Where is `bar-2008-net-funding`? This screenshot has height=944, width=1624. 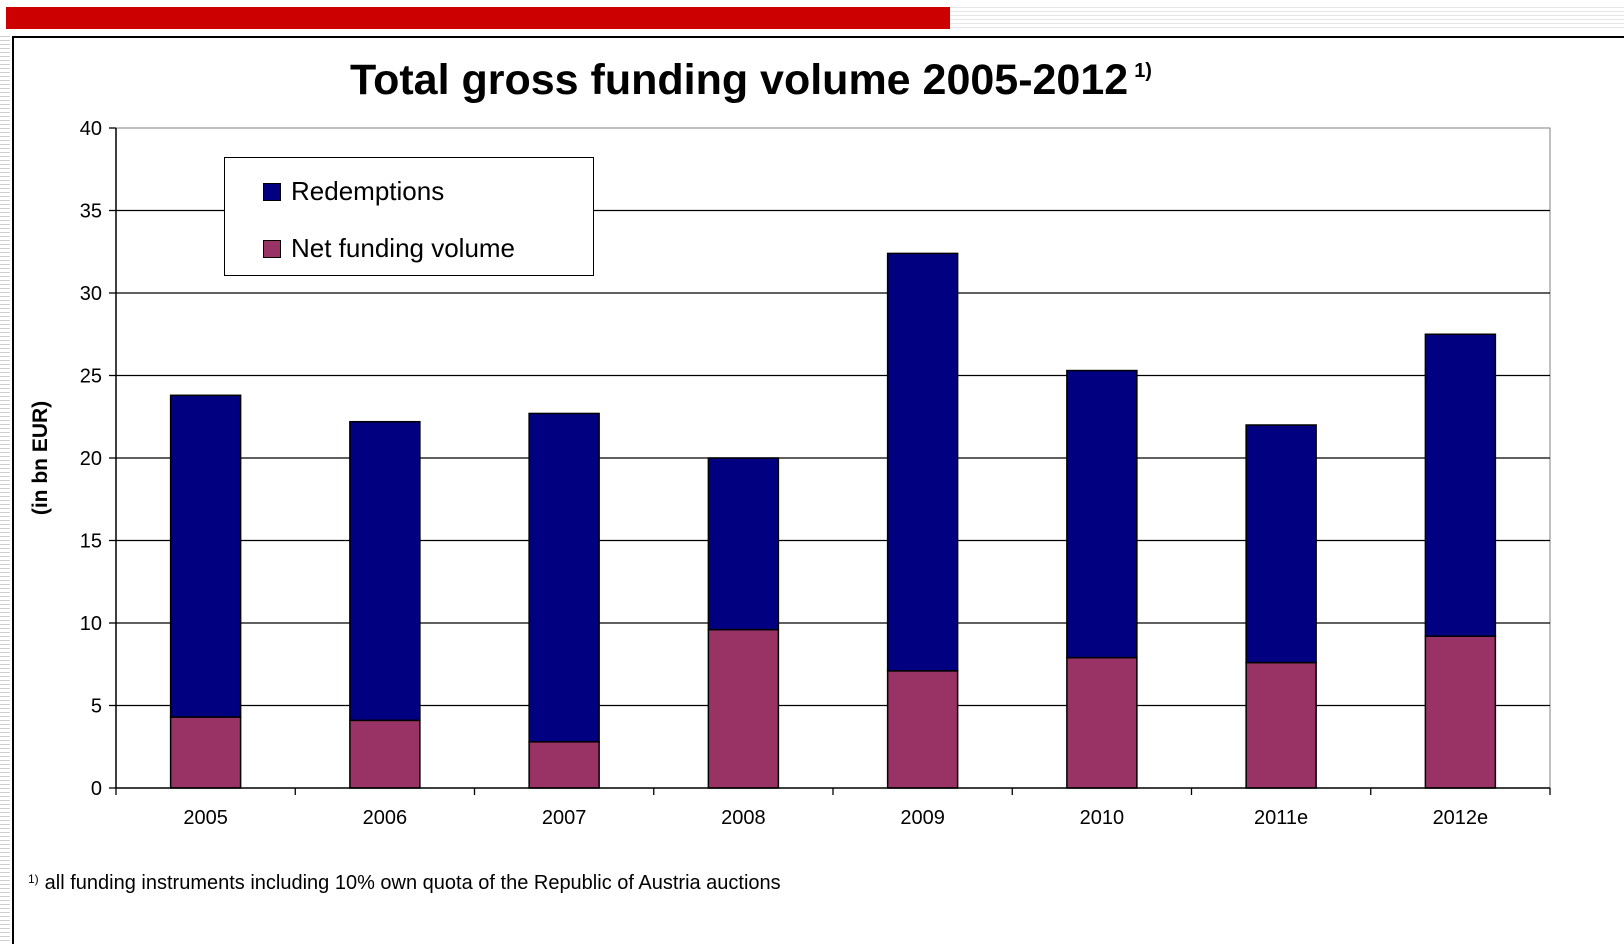
bar-2008-net-funding is located at coordinates (743, 708).